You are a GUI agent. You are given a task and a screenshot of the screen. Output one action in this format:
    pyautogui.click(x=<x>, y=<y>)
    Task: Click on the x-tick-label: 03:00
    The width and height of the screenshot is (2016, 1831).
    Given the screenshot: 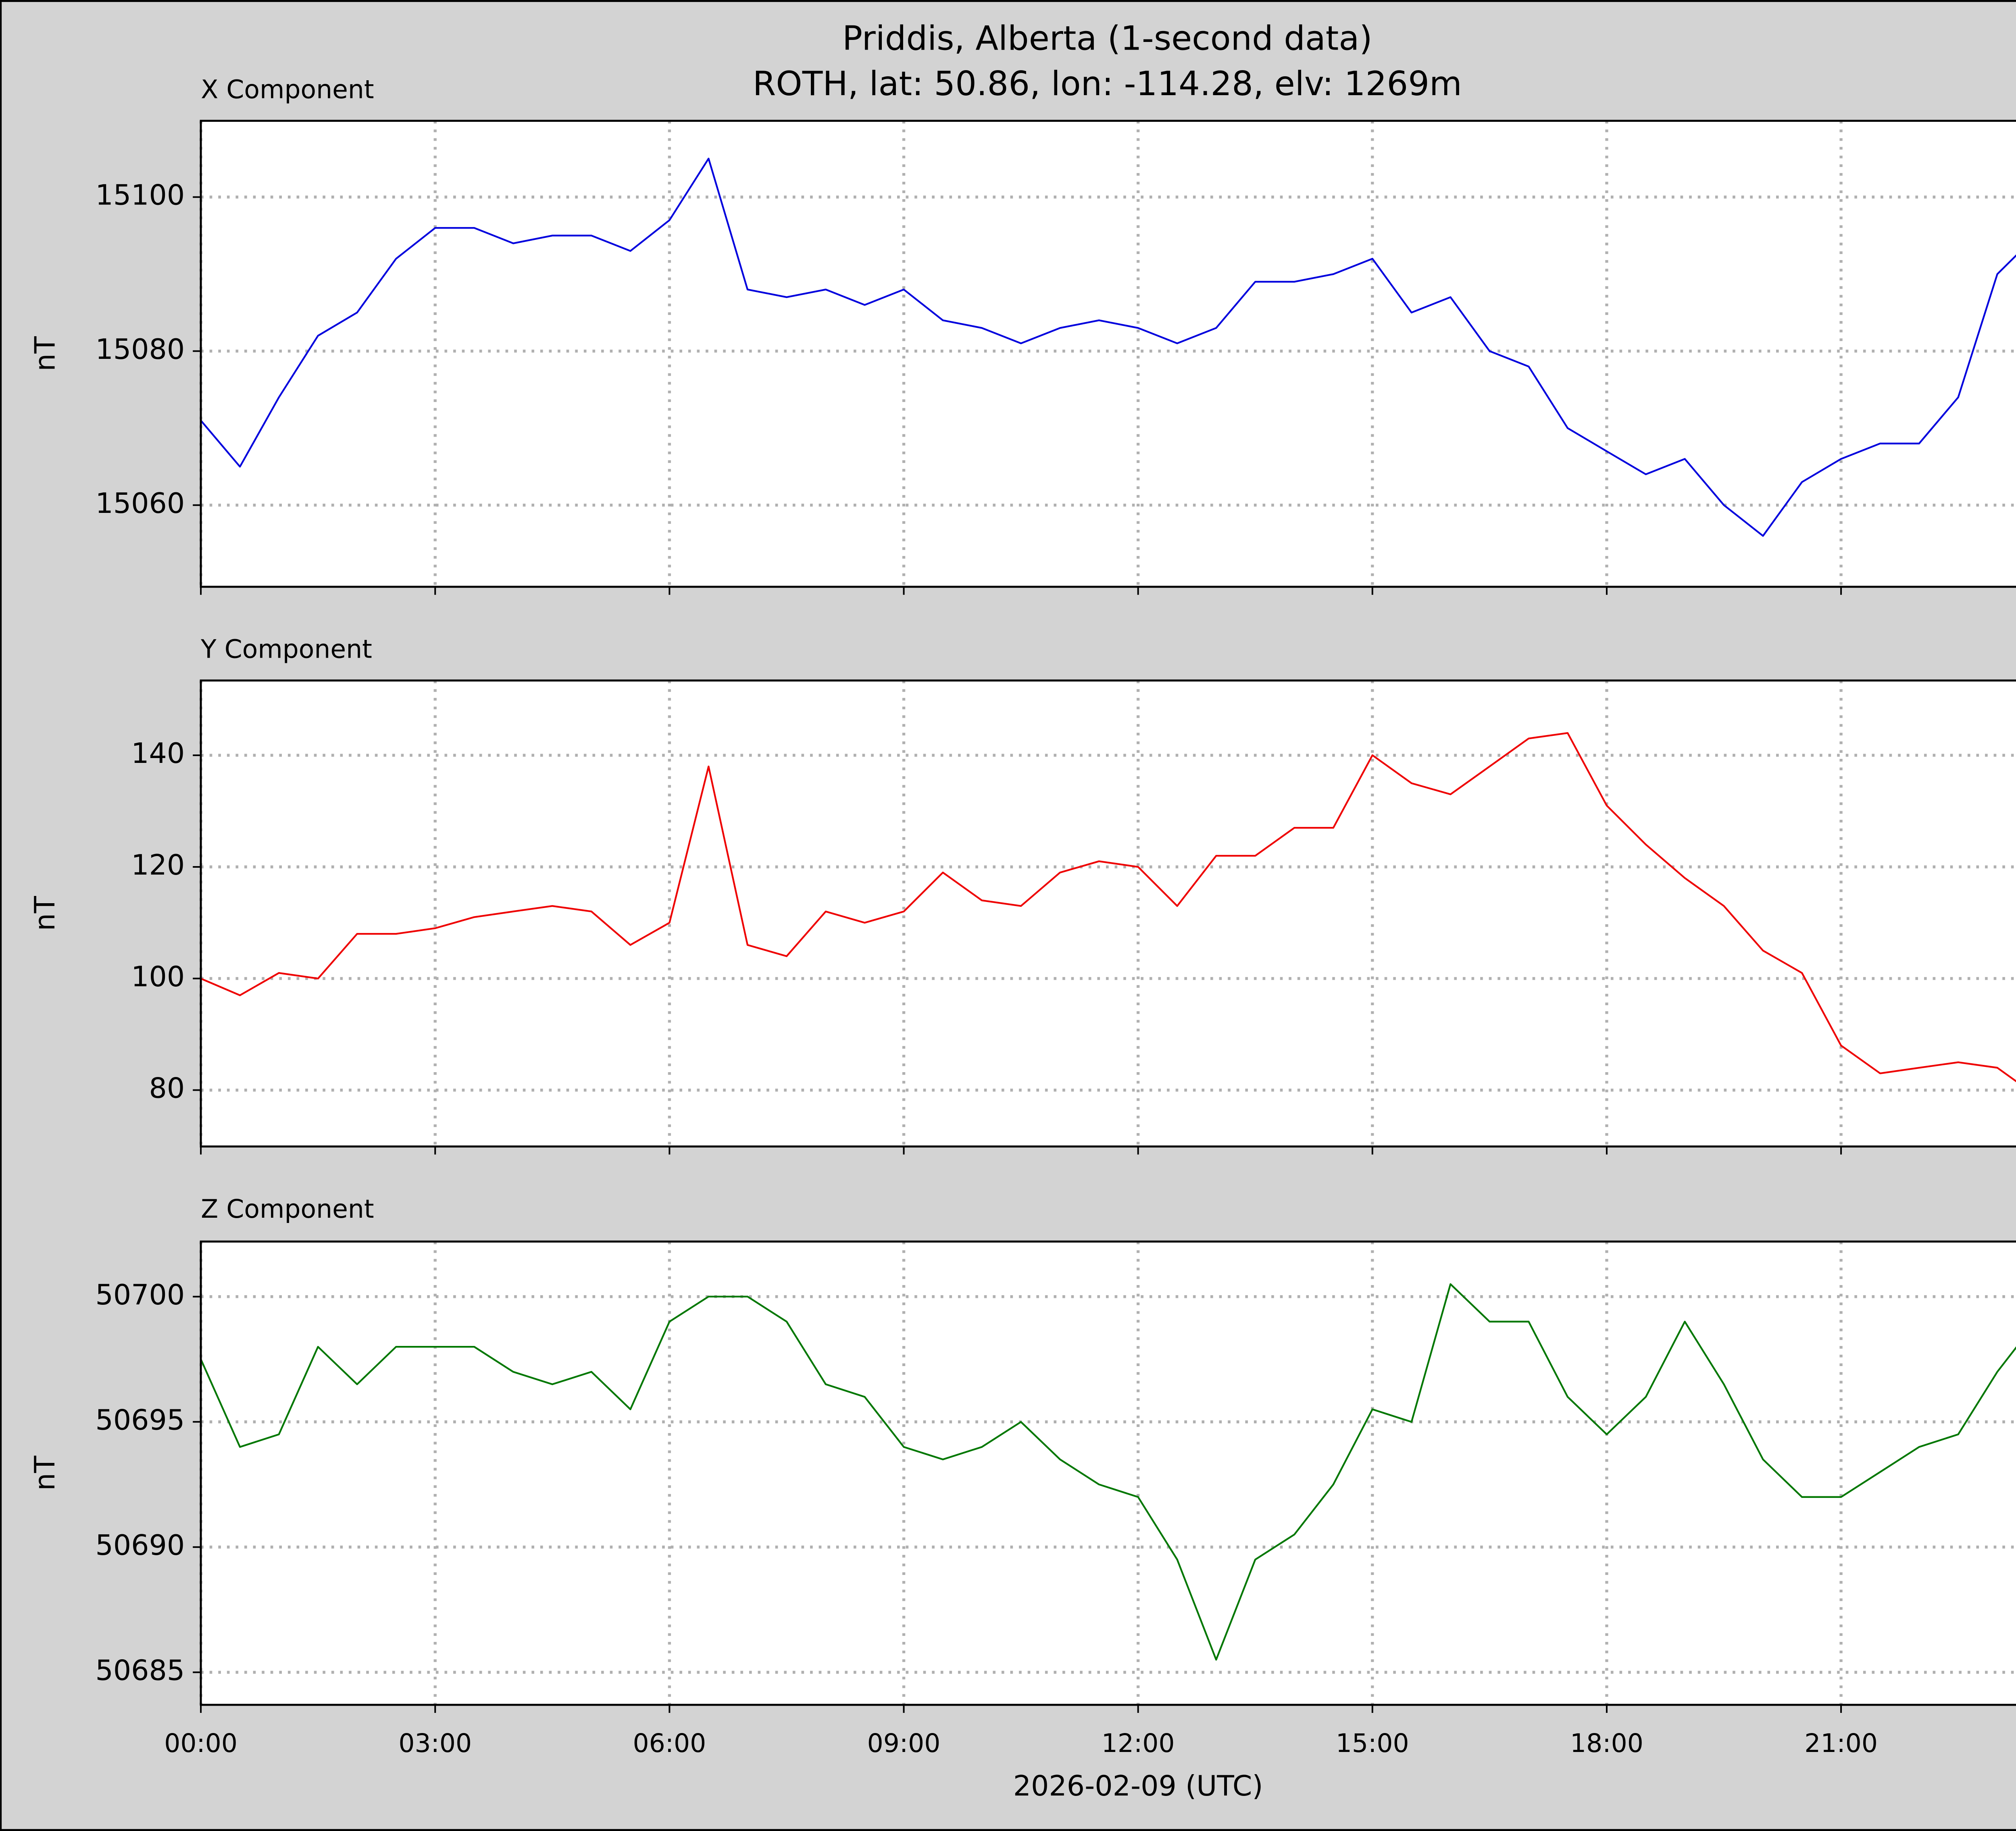 What is the action you would take?
    pyautogui.click(x=435, y=1743)
    